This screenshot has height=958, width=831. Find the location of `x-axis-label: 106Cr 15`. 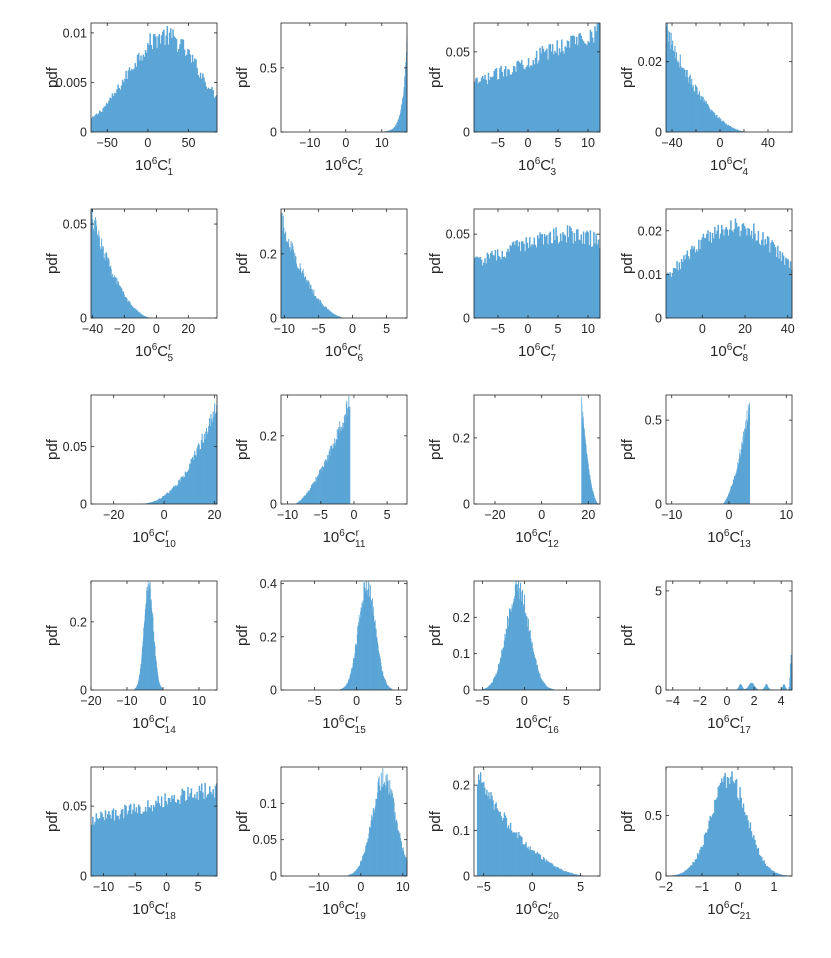

x-axis-label: 106Cr 15 is located at coordinates (344, 725).